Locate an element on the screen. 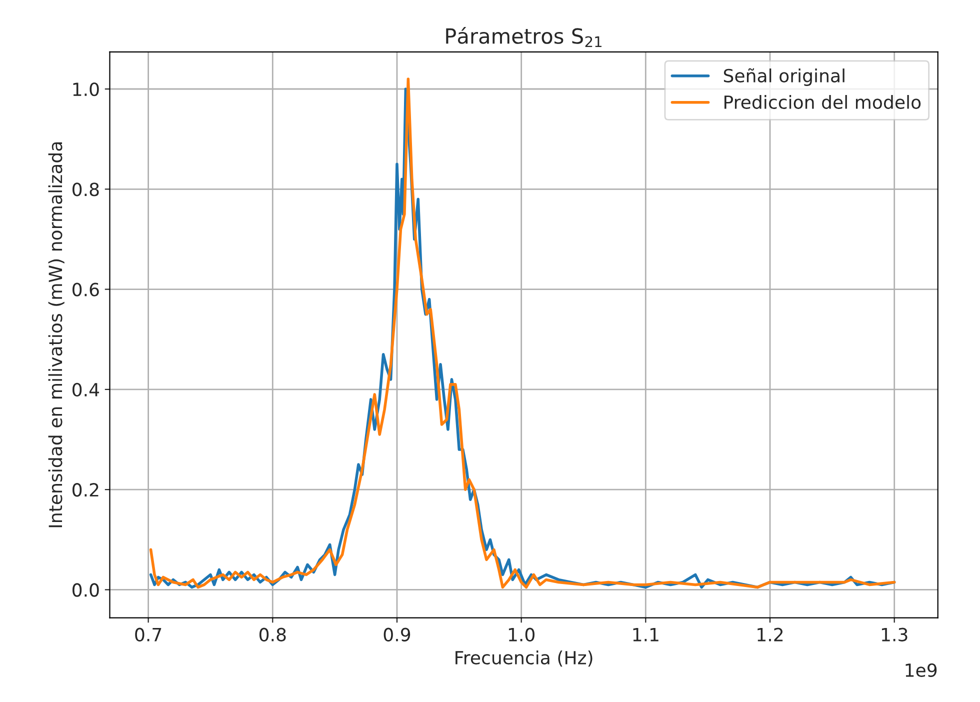 The width and height of the screenshot is (980, 702). y-axis-title: Intensidad en milivatios (mW) normalizada is located at coordinates (56, 335).